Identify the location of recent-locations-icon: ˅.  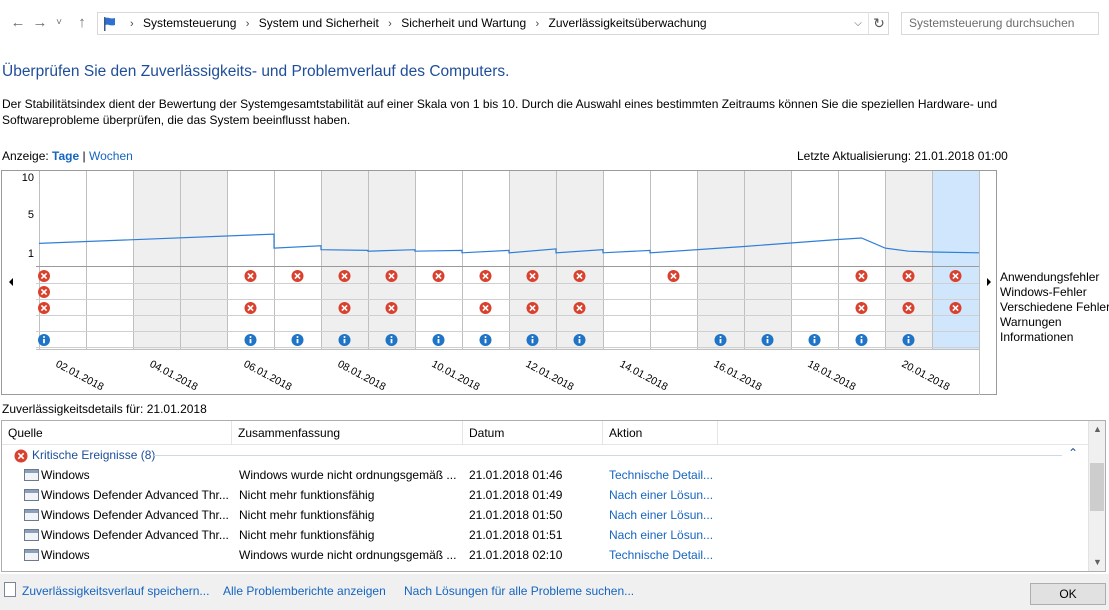
(59, 22).